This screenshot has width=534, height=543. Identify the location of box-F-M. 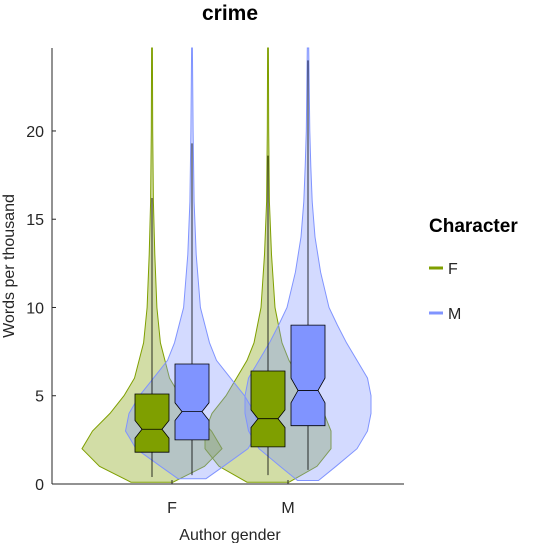
(268, 409).